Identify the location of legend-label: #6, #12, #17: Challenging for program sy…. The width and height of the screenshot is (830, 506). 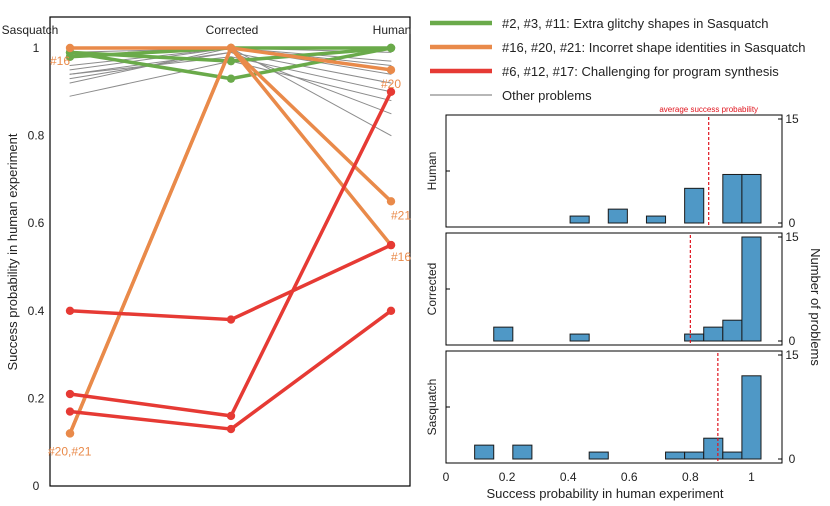
(640, 71).